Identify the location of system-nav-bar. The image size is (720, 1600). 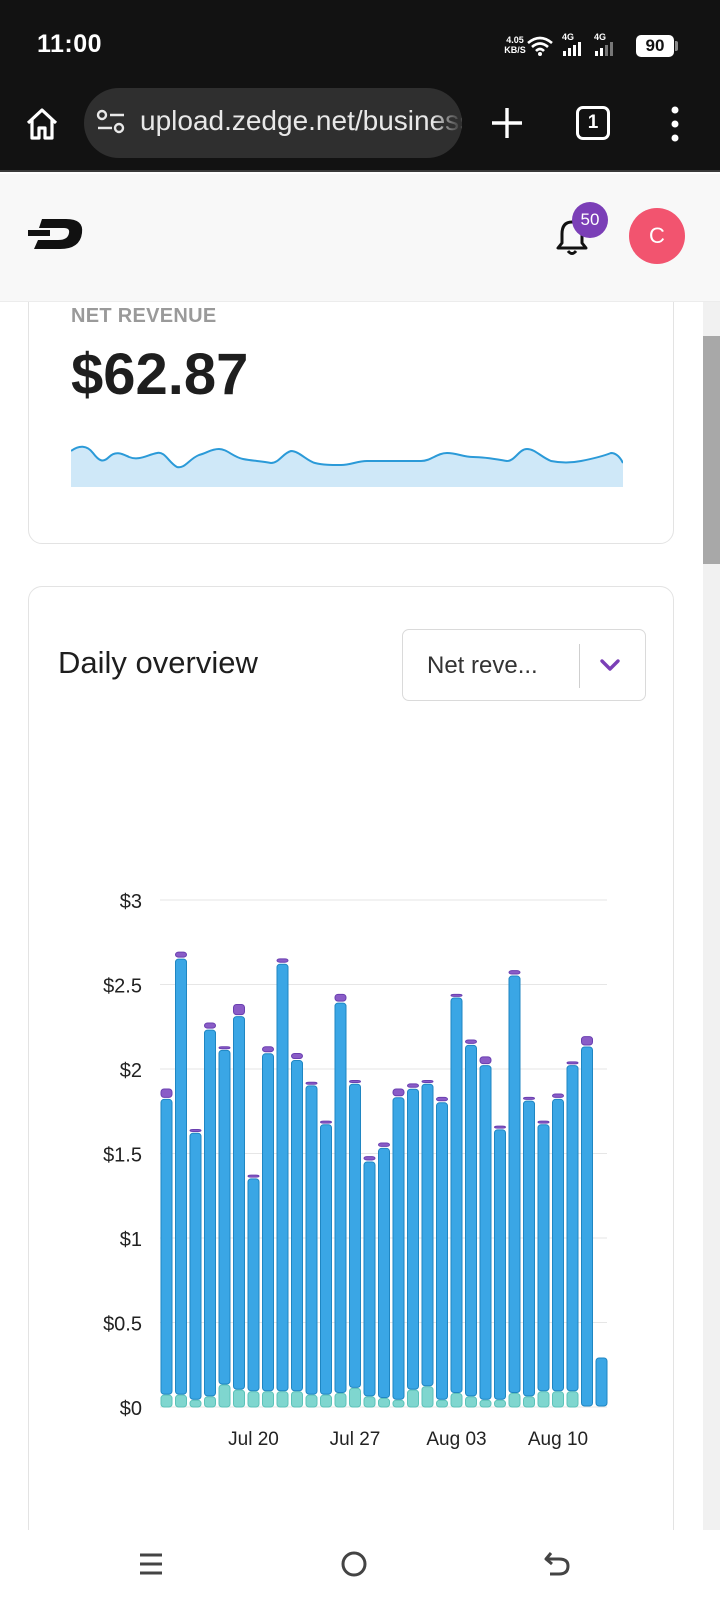
(360, 1565).